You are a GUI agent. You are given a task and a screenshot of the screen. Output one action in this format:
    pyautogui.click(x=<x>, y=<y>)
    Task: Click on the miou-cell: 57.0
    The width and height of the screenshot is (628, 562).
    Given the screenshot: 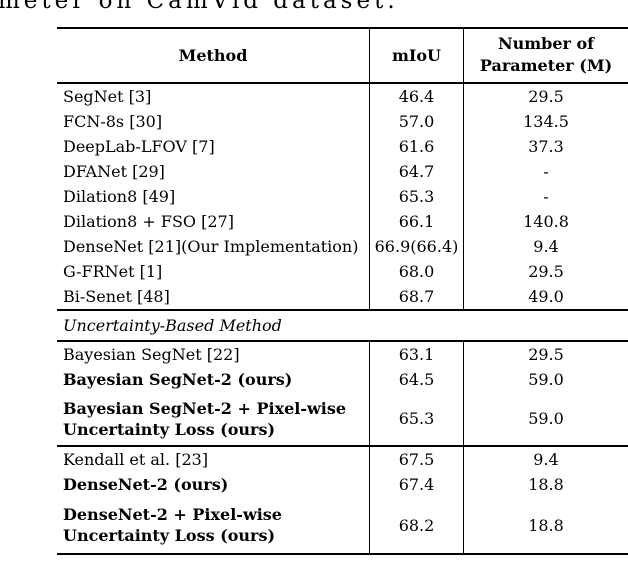 What is the action you would take?
    pyautogui.click(x=416, y=121)
    